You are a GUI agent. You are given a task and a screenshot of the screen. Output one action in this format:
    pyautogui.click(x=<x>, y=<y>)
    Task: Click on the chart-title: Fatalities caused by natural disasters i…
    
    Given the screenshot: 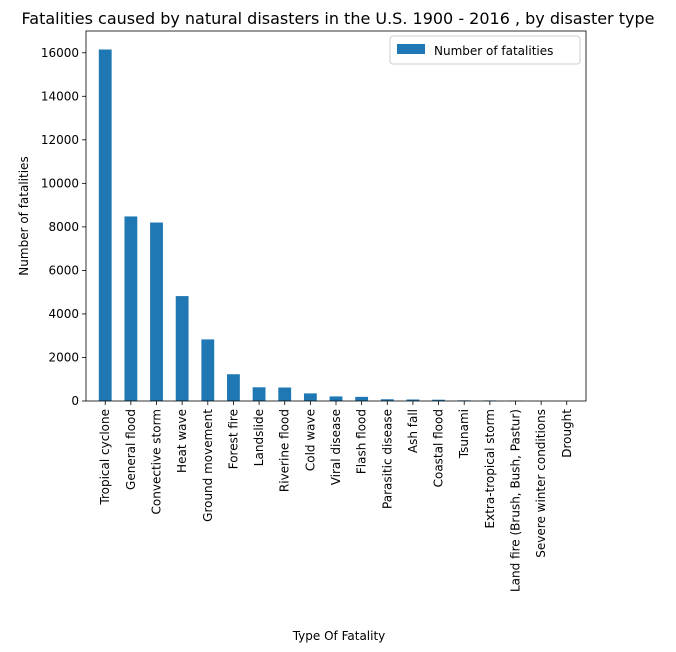 What is the action you would take?
    pyautogui.click(x=338, y=18)
    